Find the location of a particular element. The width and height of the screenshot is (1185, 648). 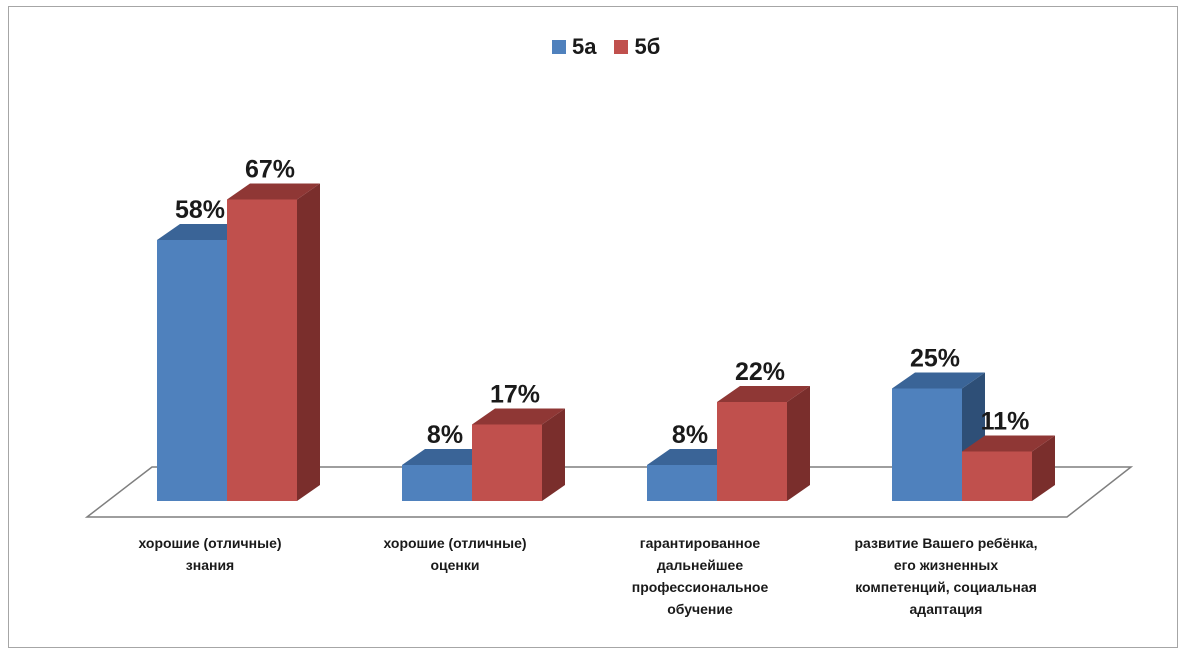

legend-item-5a: 5а is located at coordinates (574, 47).